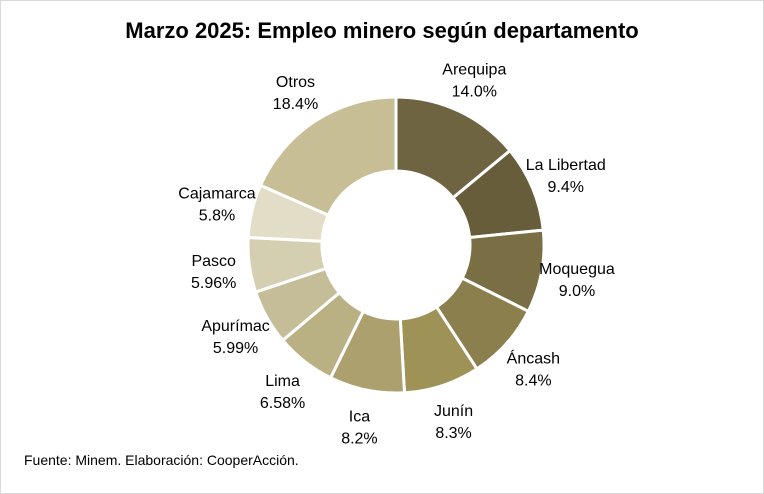 Image resolution: width=764 pixels, height=494 pixels. What do you see at coordinates (577, 291) in the screenshot?
I see `slice-value-label: 9.0%` at bounding box center [577, 291].